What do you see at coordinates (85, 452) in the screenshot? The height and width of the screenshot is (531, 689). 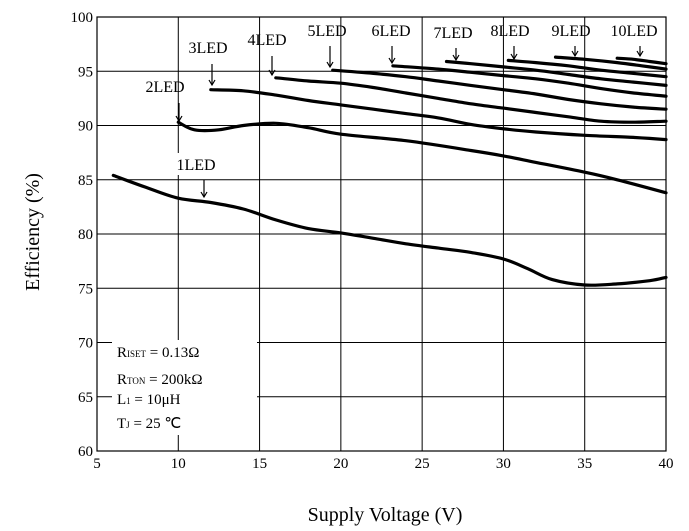 I see `y-tick-label: 60` at bounding box center [85, 452].